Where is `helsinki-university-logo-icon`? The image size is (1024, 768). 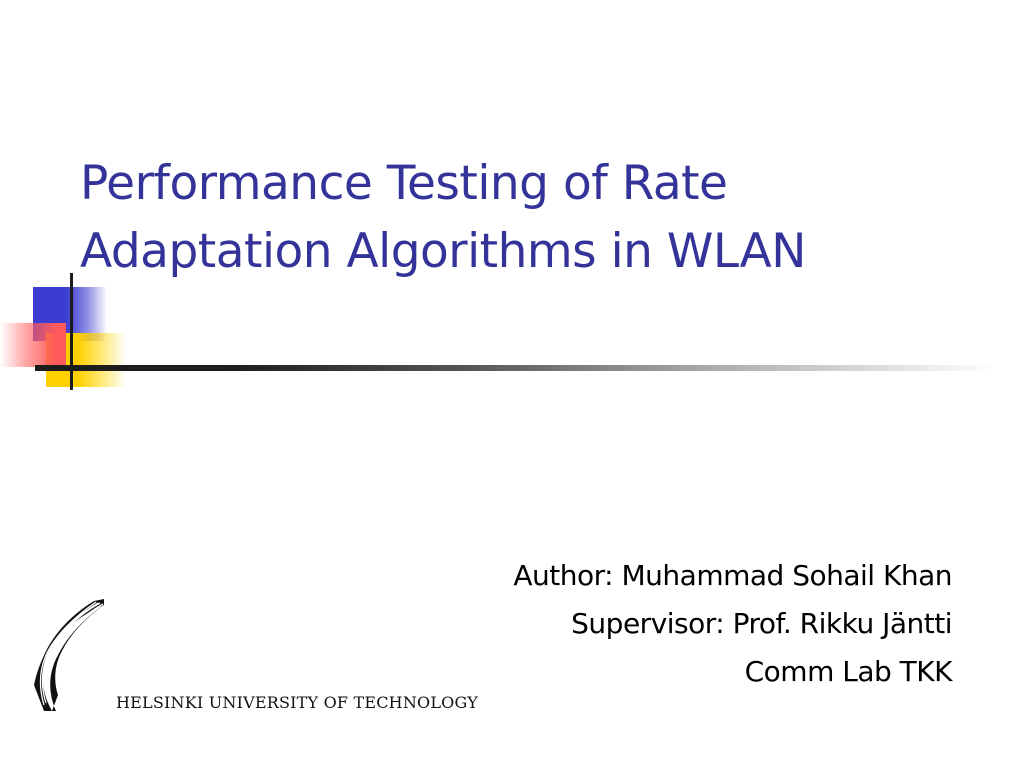 helsinki-university-logo-icon is located at coordinates (69, 655).